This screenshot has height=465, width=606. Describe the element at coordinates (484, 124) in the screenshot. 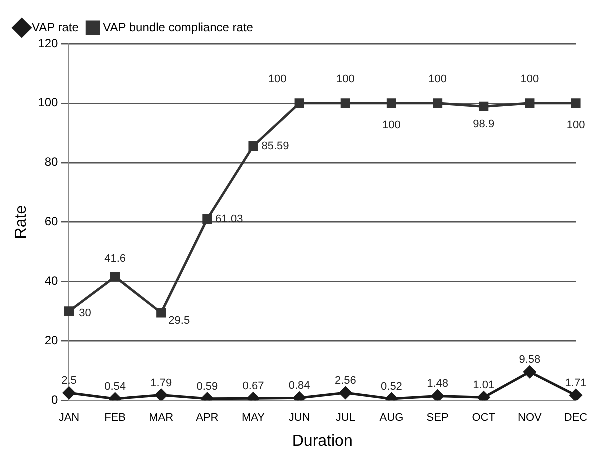

I see `data-label: 98.9` at that location.